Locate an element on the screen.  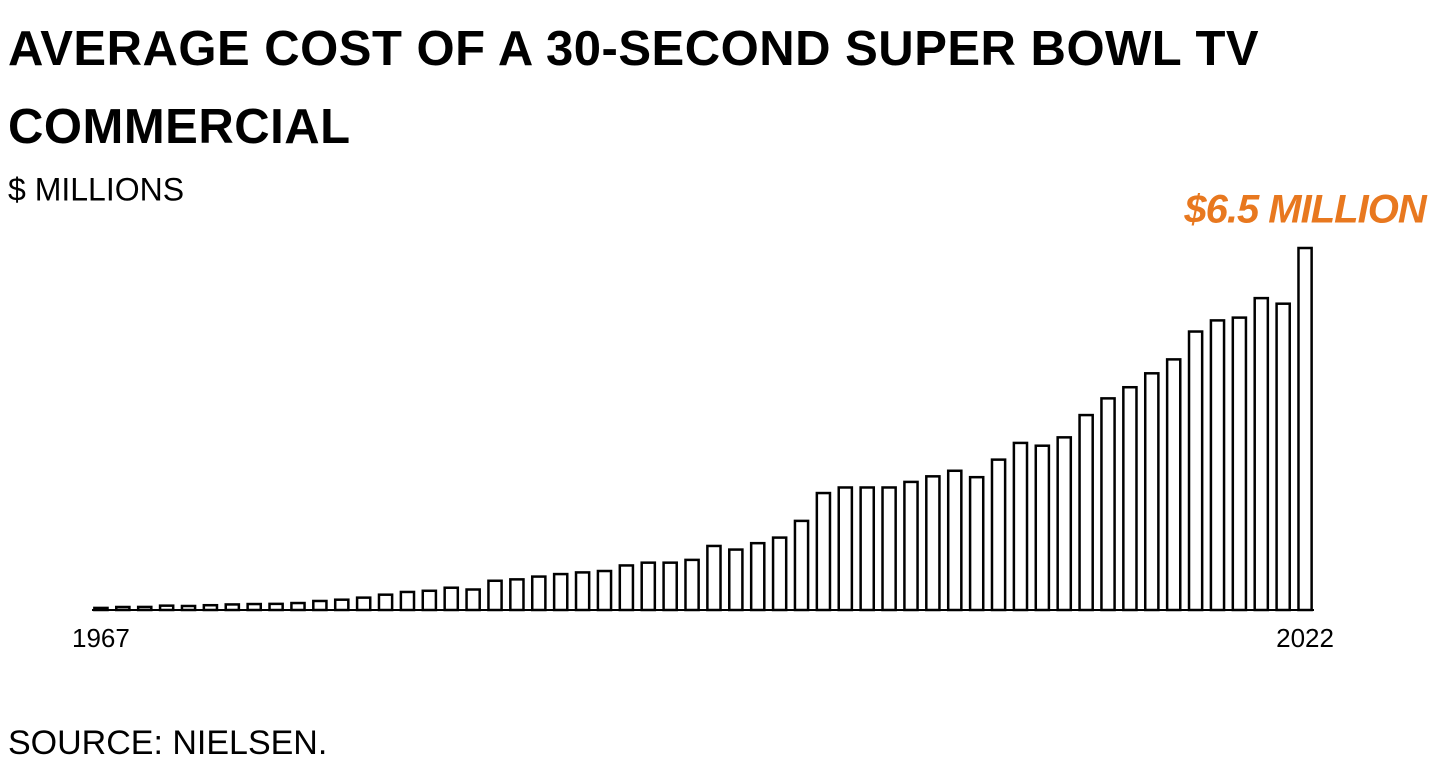
x-tick-label: 2022 is located at coordinates (1305, 638).